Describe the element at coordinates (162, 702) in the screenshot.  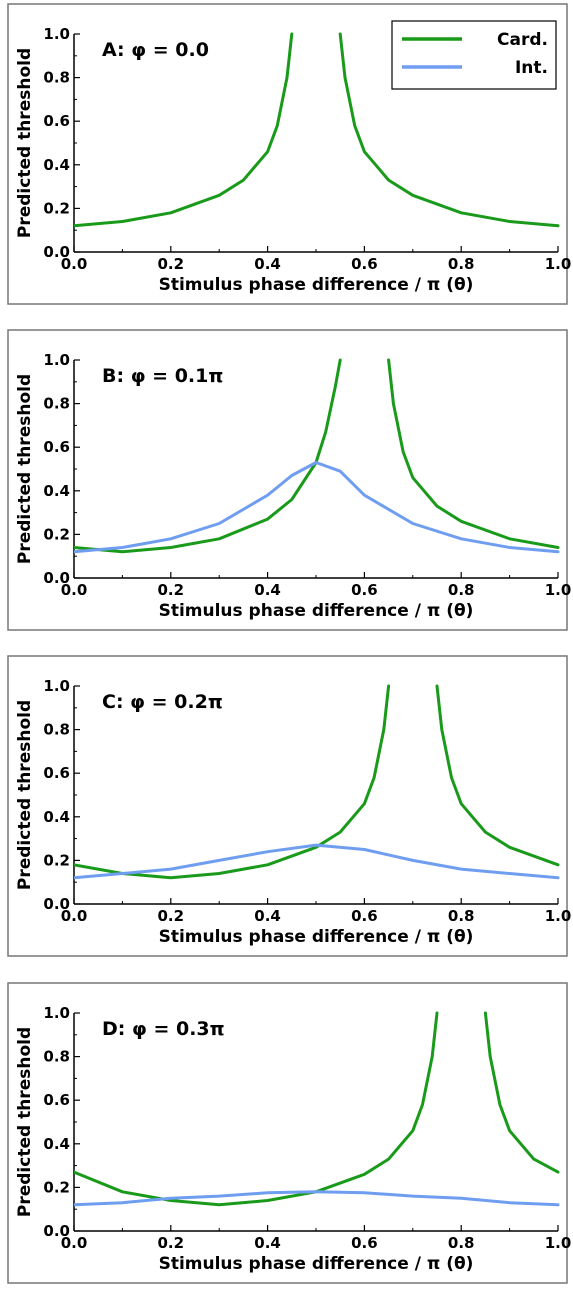
I see `panel-title: C: φ = 0.2π` at that location.